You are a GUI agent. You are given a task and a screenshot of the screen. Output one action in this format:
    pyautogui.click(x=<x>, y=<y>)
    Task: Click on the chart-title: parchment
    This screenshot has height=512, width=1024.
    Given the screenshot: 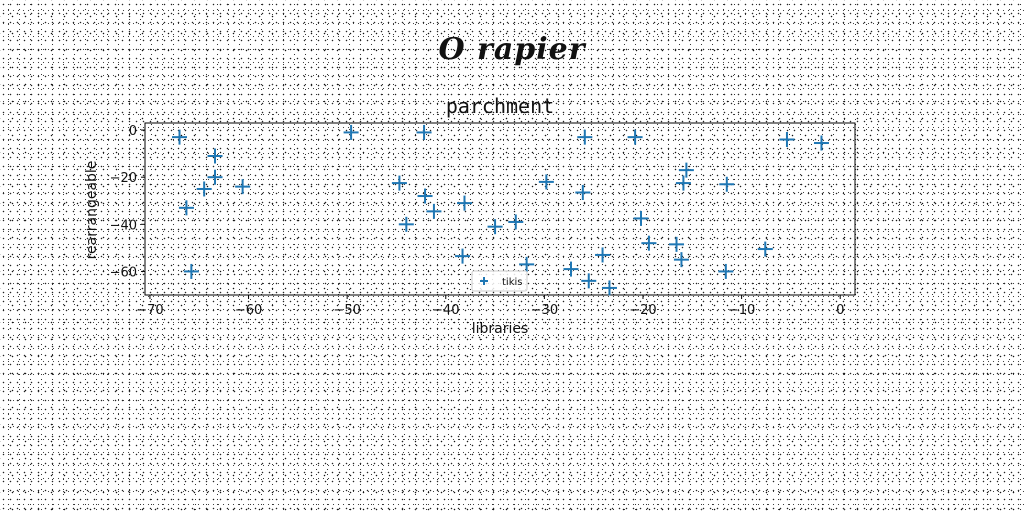 What is the action you would take?
    pyautogui.click(x=500, y=106)
    